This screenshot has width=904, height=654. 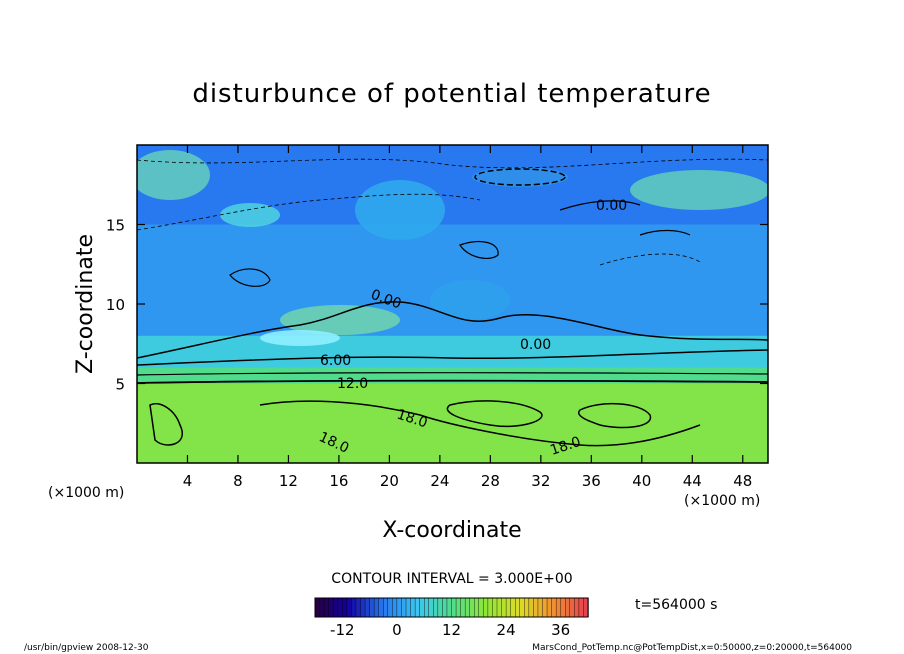 I want to click on x-tick-label-11: 48, so click(x=742, y=481).